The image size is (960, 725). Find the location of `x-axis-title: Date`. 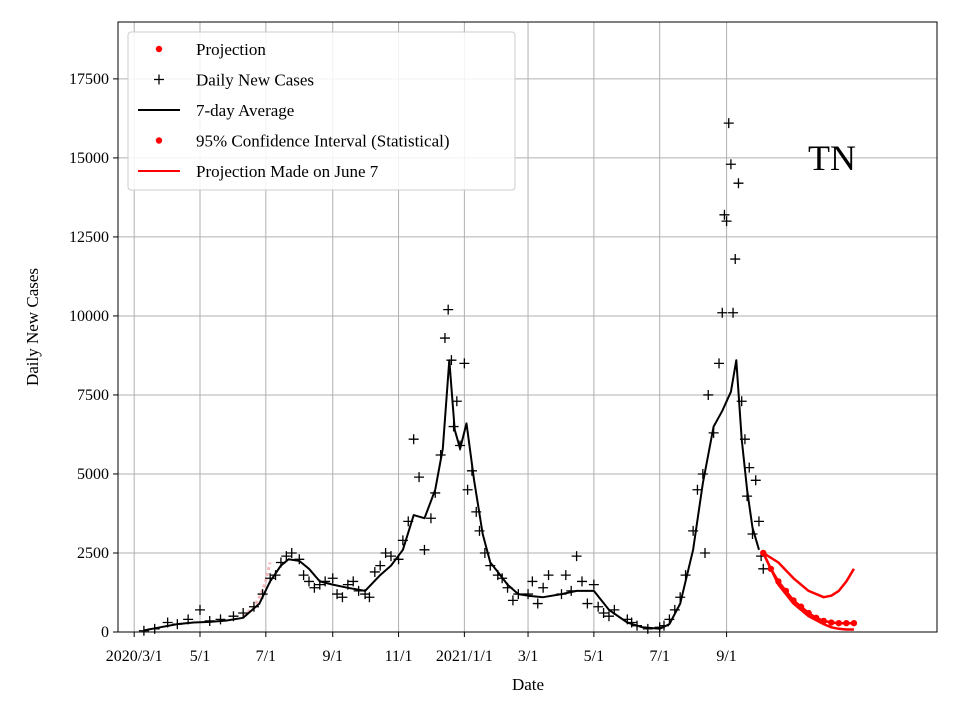

x-axis-title: Date is located at coordinates (528, 684).